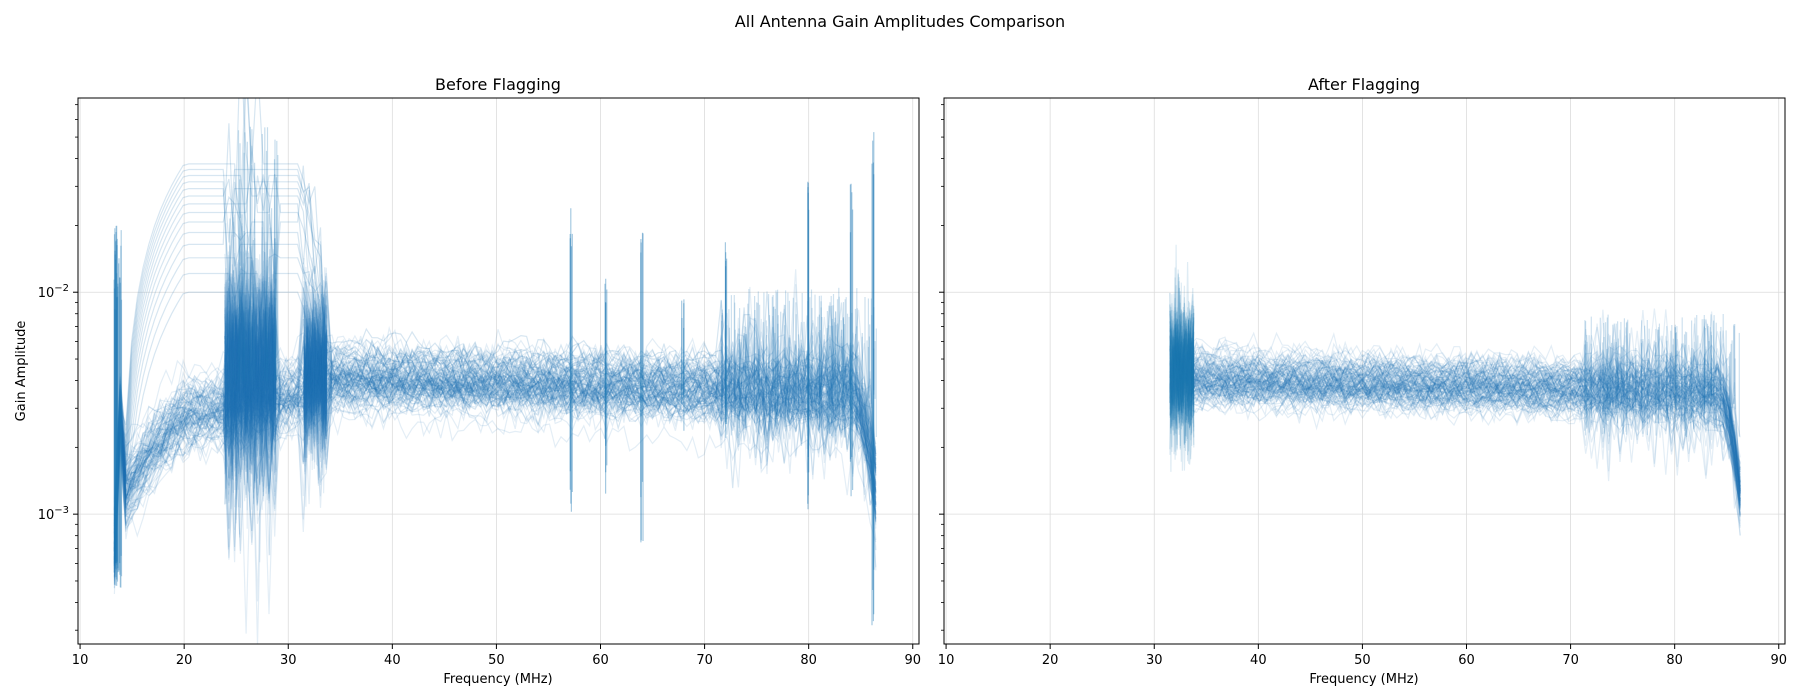 The image size is (1800, 700). I want to click on y-tick-label: 10−3, so click(53, 514).